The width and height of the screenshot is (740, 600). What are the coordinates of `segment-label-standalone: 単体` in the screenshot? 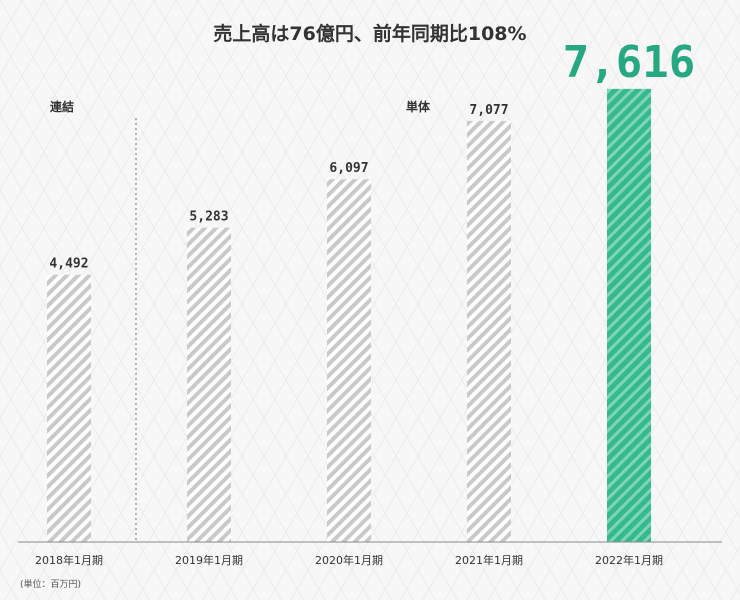 It's located at (418, 106).